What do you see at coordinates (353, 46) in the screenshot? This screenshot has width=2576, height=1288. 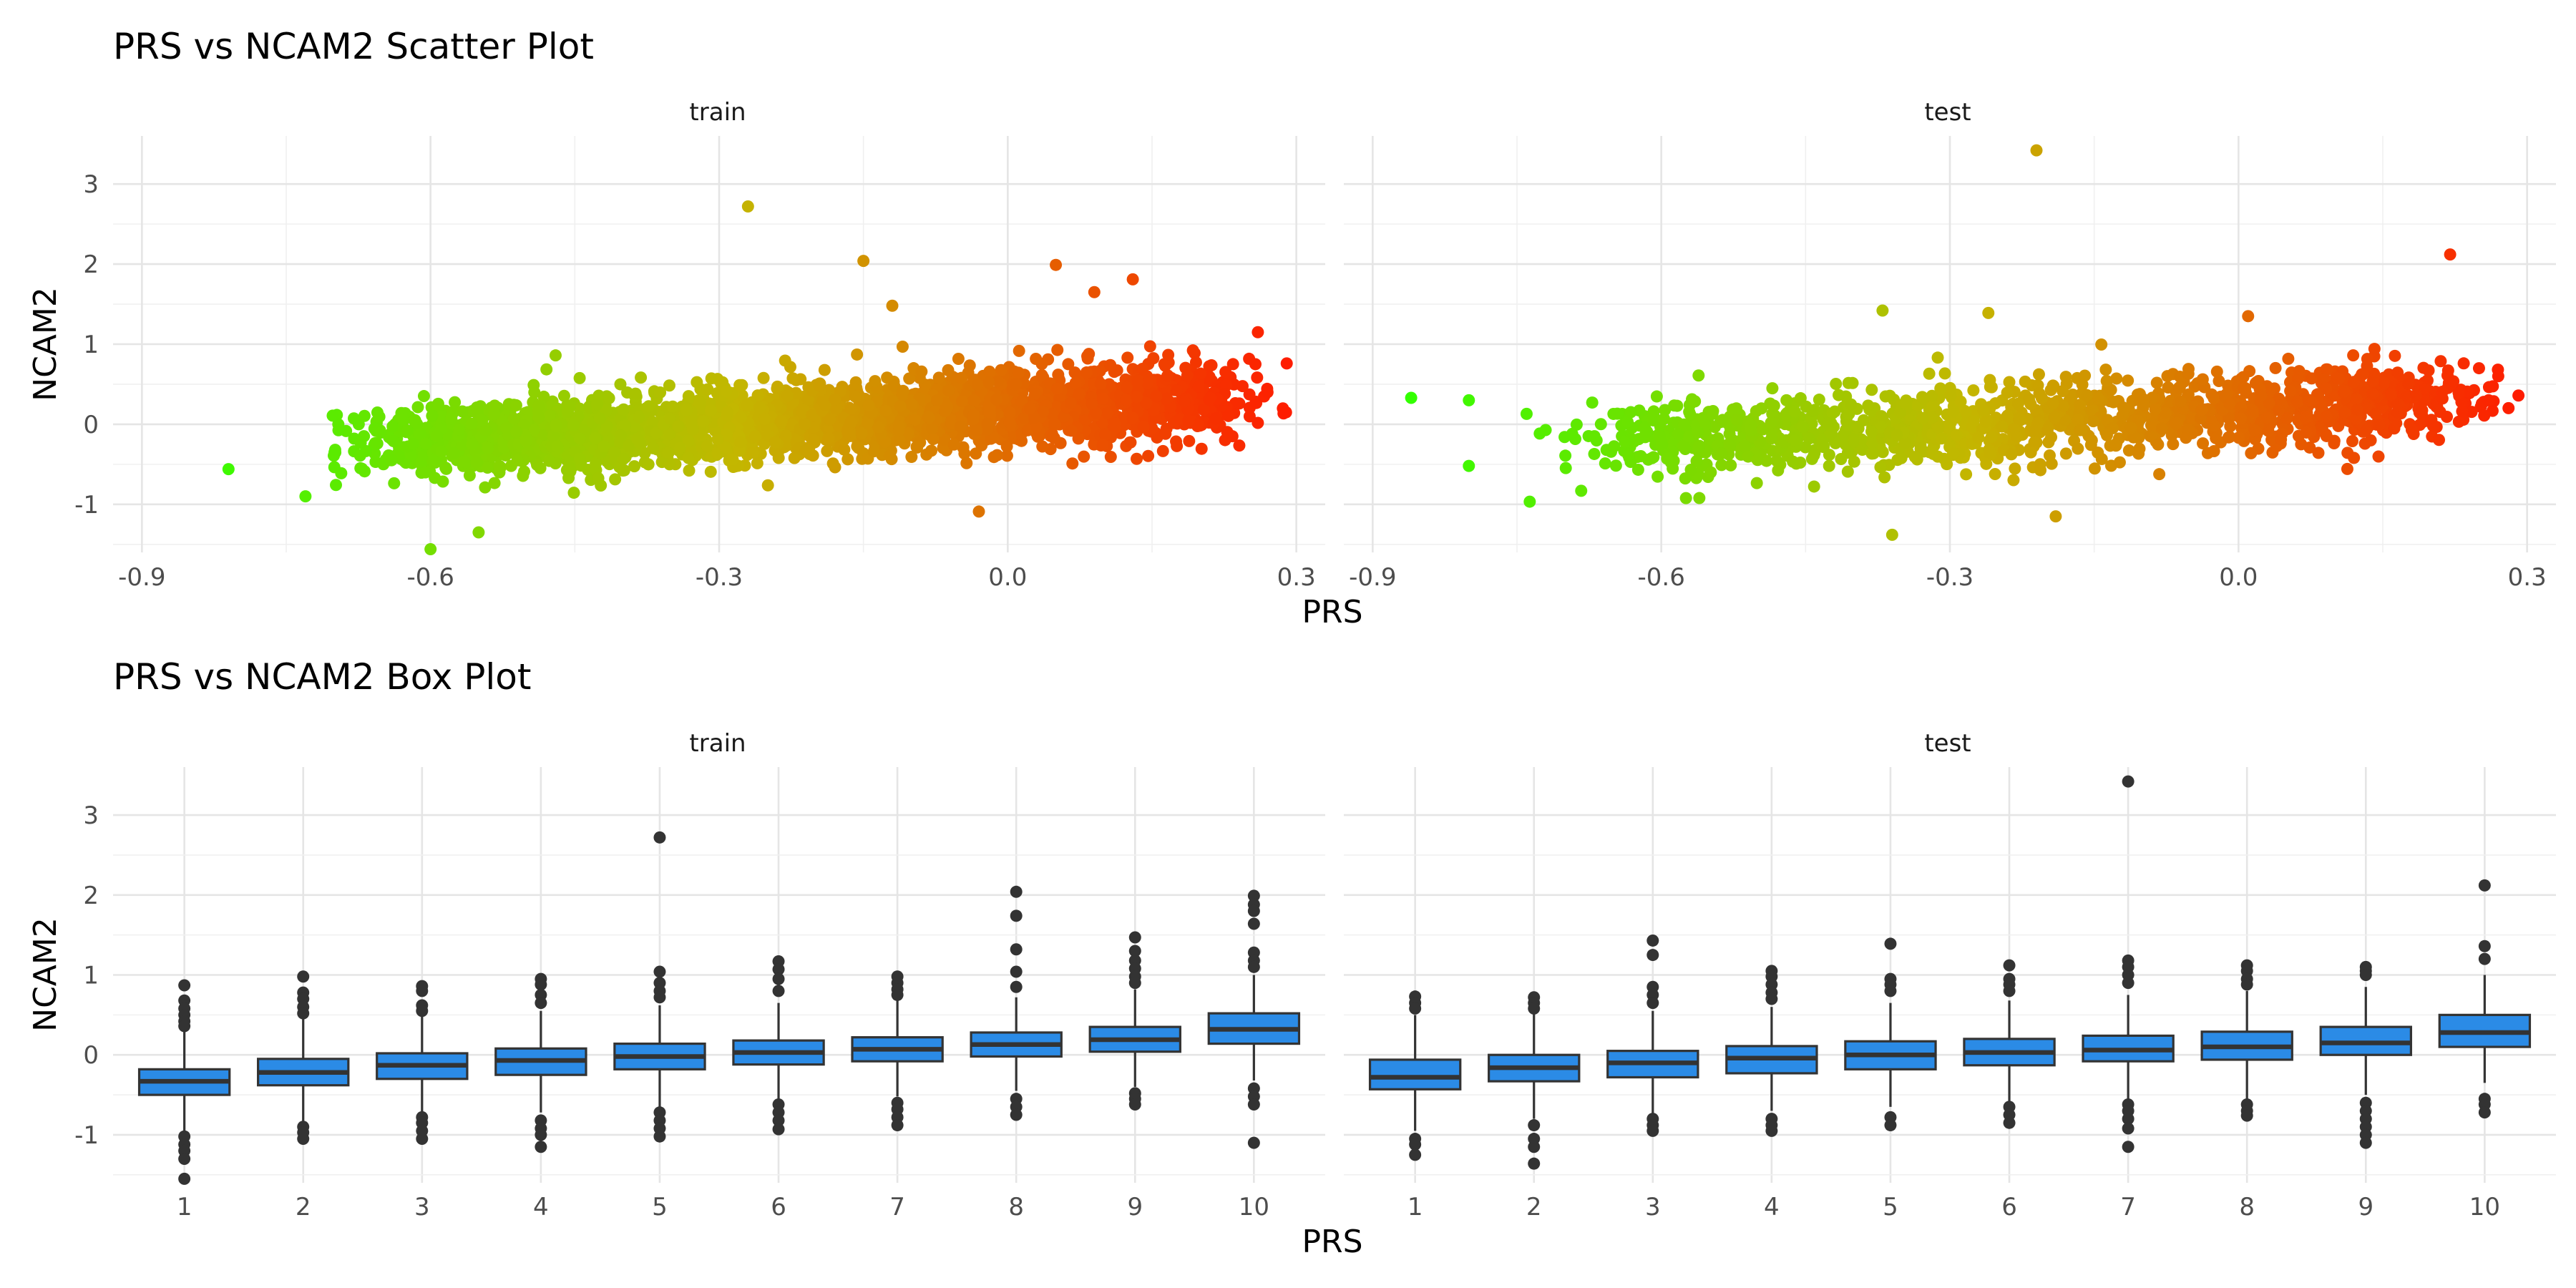 I see `scatter-plot-title: PRS vs NCAM2 Scatter Plot` at bounding box center [353, 46].